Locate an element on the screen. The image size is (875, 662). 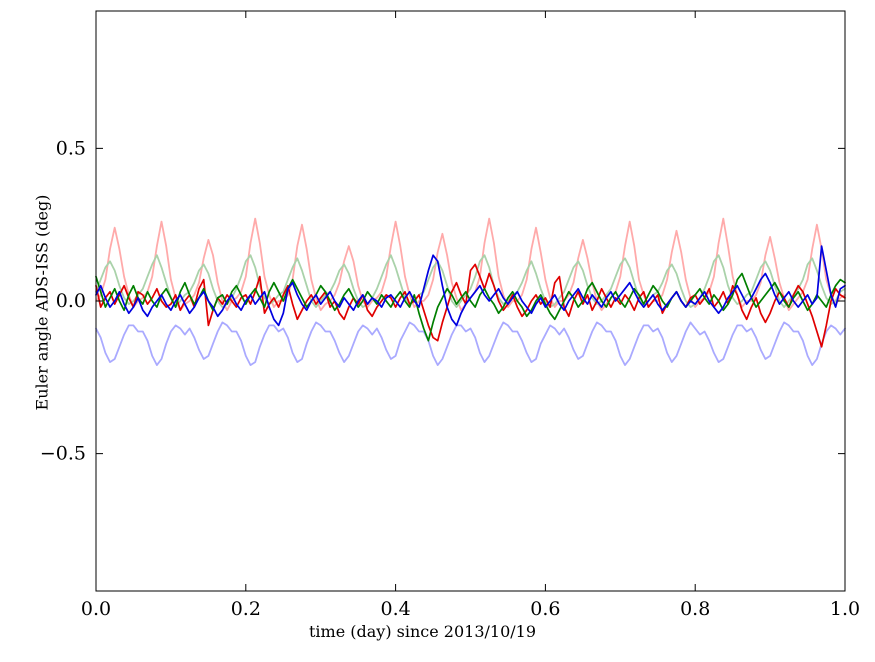
x-tick-label: 0.4 is located at coordinates (395, 609).